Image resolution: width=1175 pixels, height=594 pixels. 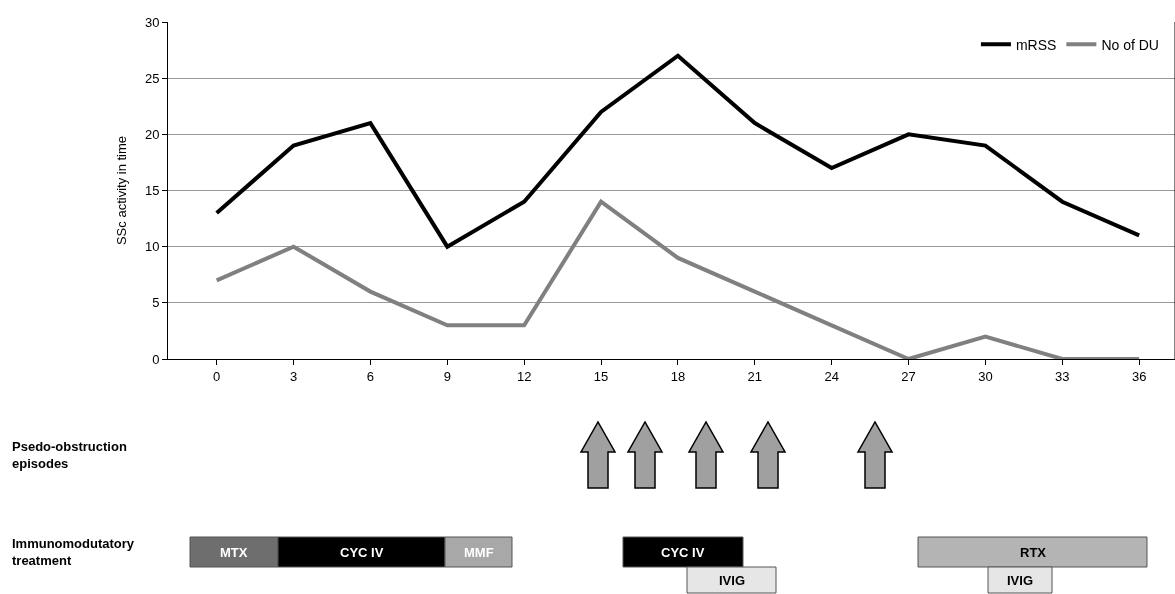 I want to click on x-tick-label: 36, so click(x=1139, y=376).